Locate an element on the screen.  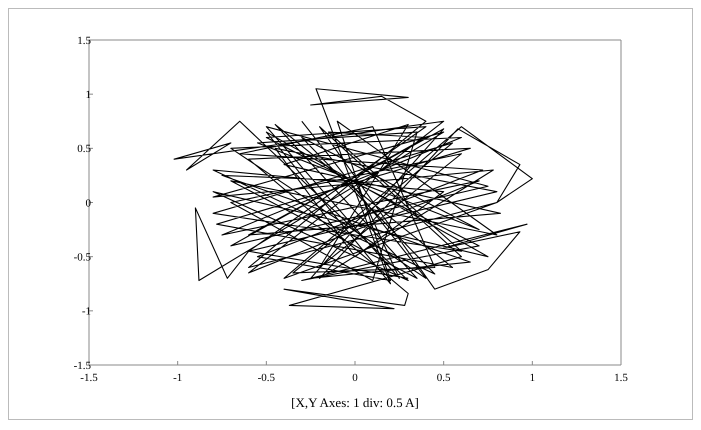
y-tick-label: -1.5 is located at coordinates (83, 366).